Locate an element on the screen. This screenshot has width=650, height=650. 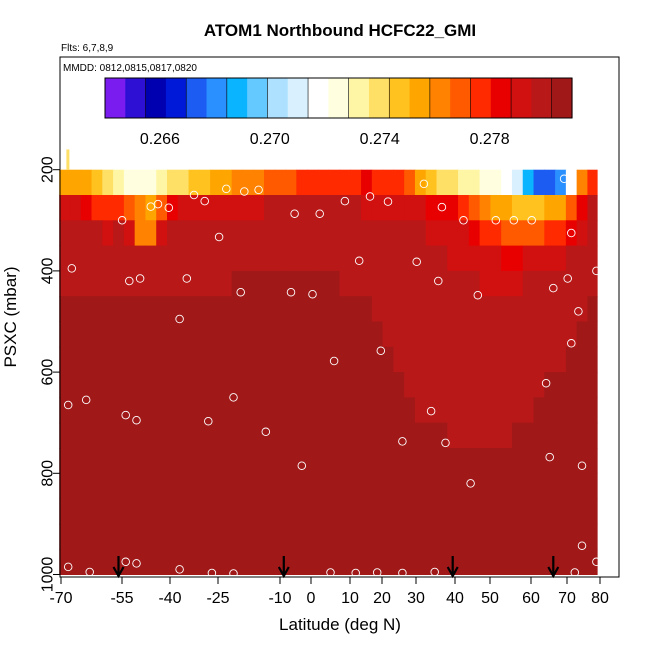
colorbar-tick-label: 0.270 is located at coordinates (270, 139).